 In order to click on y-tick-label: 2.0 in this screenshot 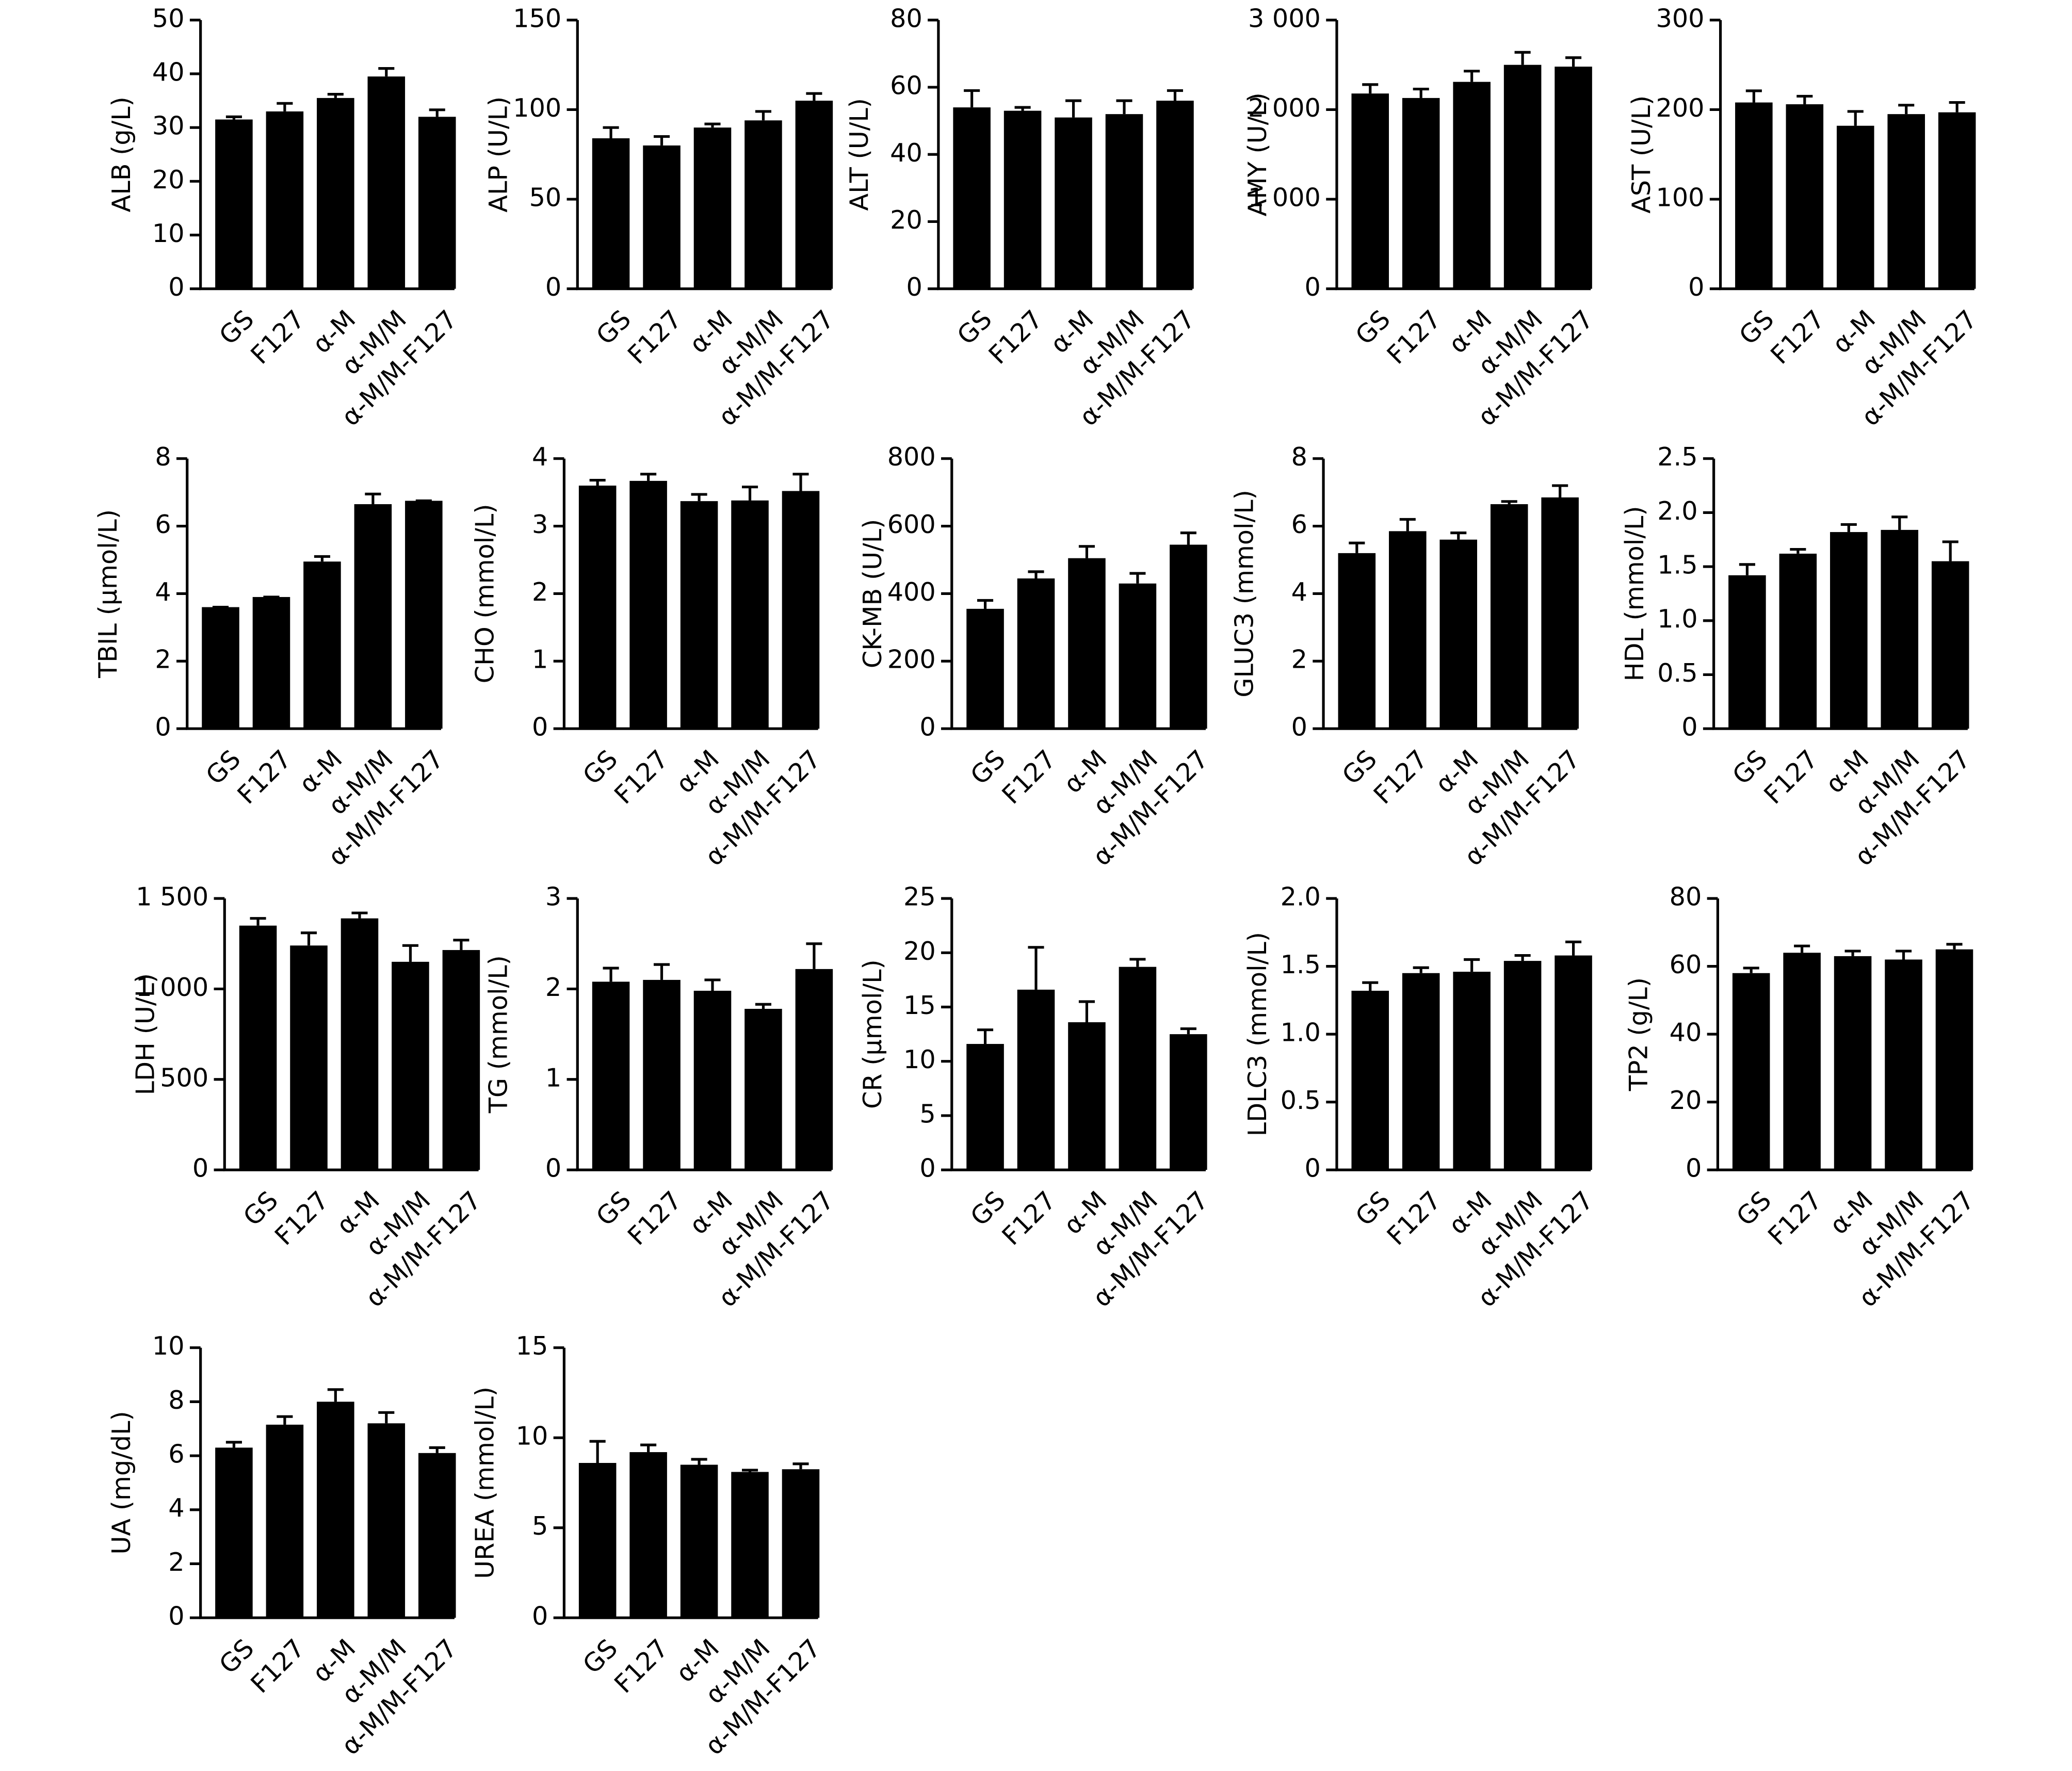, I will do `click(1301, 897)`.